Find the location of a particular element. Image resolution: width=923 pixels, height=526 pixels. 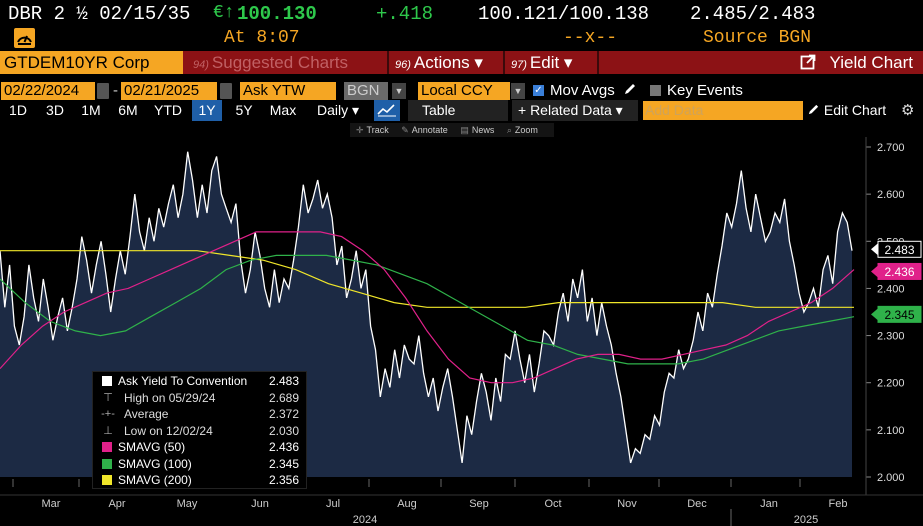

period-button: 5Y is located at coordinates (244, 110).